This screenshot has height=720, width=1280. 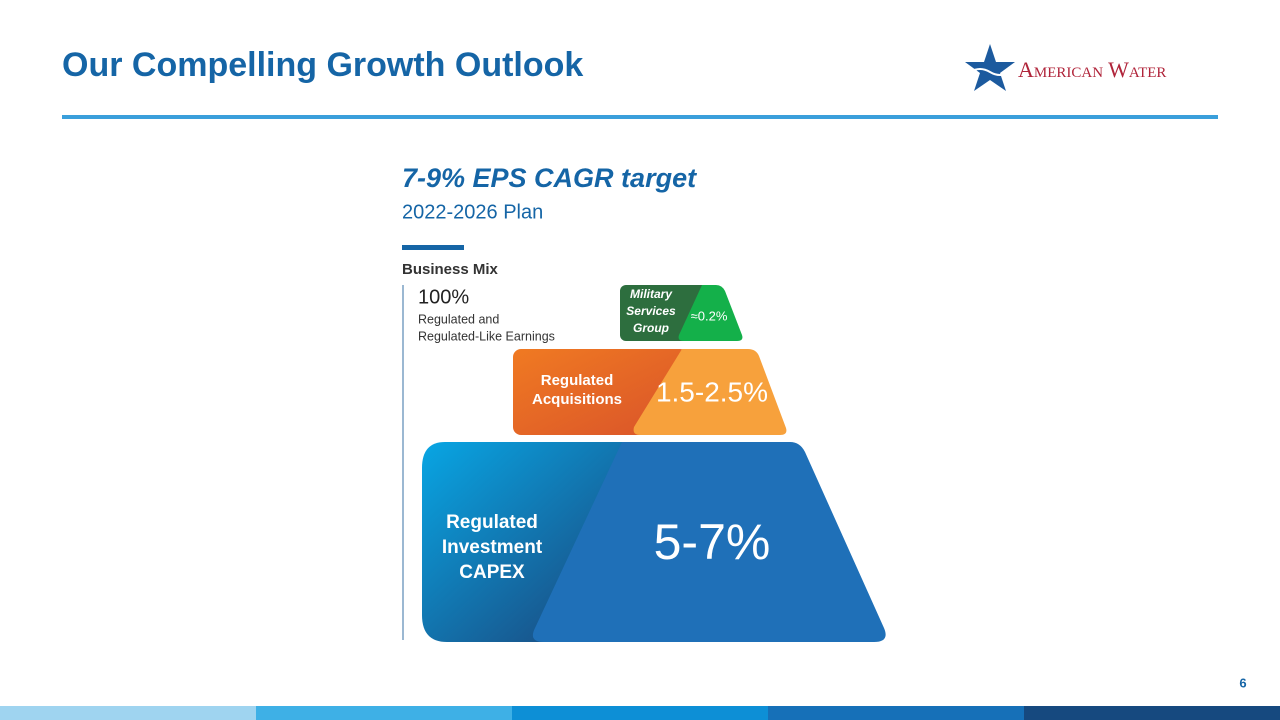 I want to click on tier-growth: 1.5-2.5%, so click(x=712, y=391).